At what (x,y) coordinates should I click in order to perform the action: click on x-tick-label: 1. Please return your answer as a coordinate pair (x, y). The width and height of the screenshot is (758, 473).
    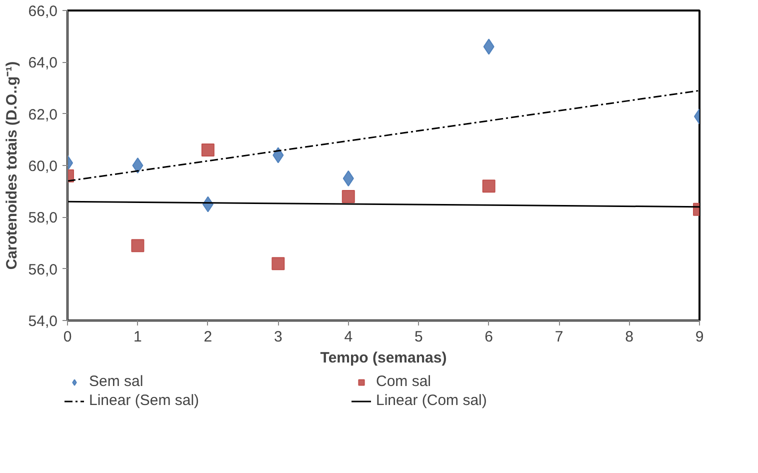
    Looking at the image, I should click on (138, 337).